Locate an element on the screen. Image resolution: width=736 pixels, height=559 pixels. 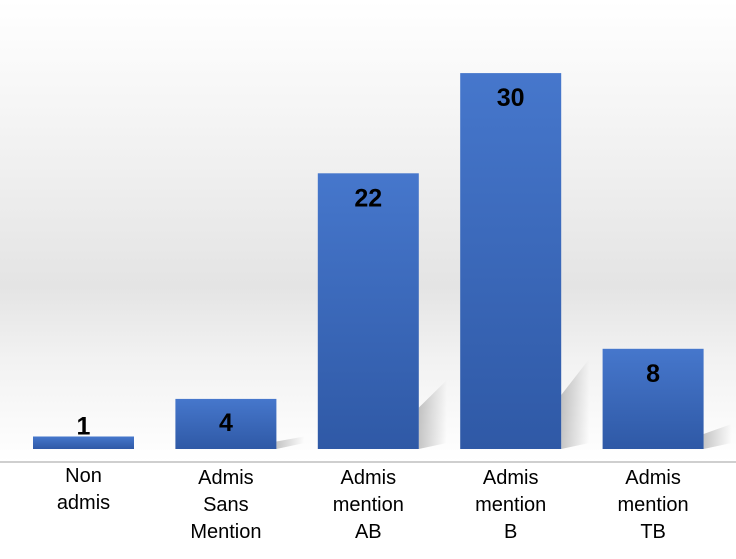
data-label: 22 is located at coordinates (368, 198).